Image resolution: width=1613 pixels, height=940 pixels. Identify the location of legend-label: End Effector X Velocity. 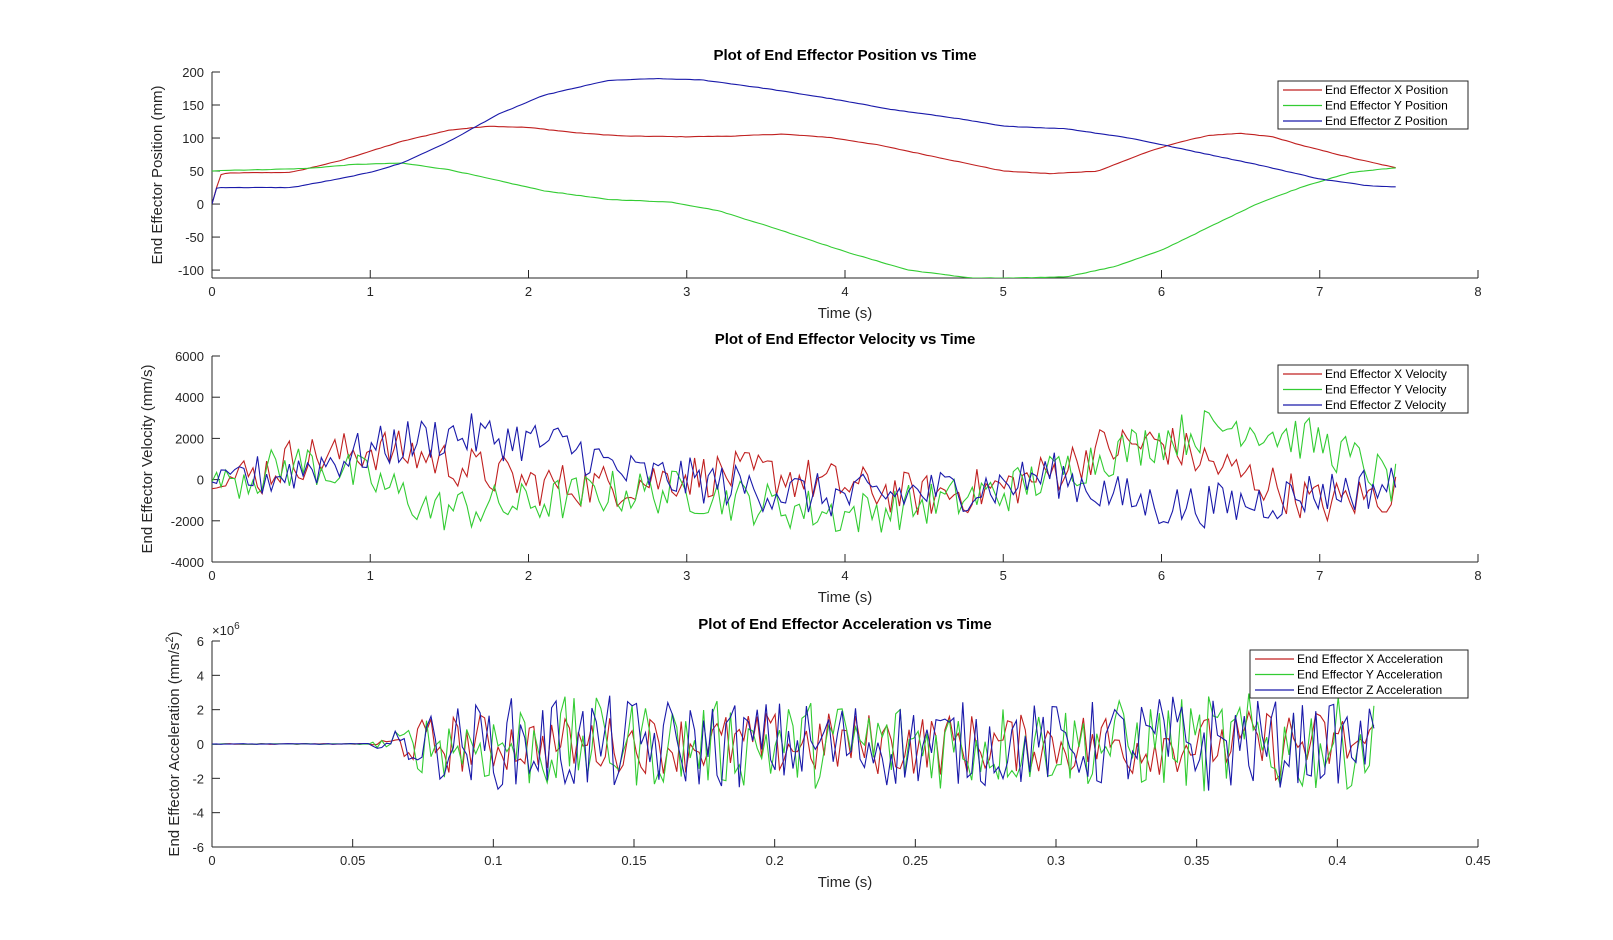
(1386, 374).